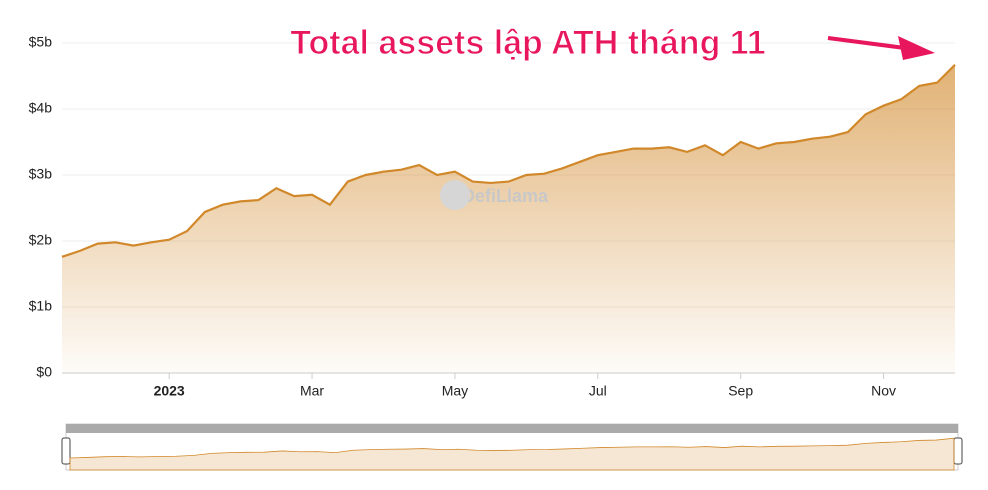  What do you see at coordinates (512, 428) in the screenshot?
I see `navigator-scrollbar` at bounding box center [512, 428].